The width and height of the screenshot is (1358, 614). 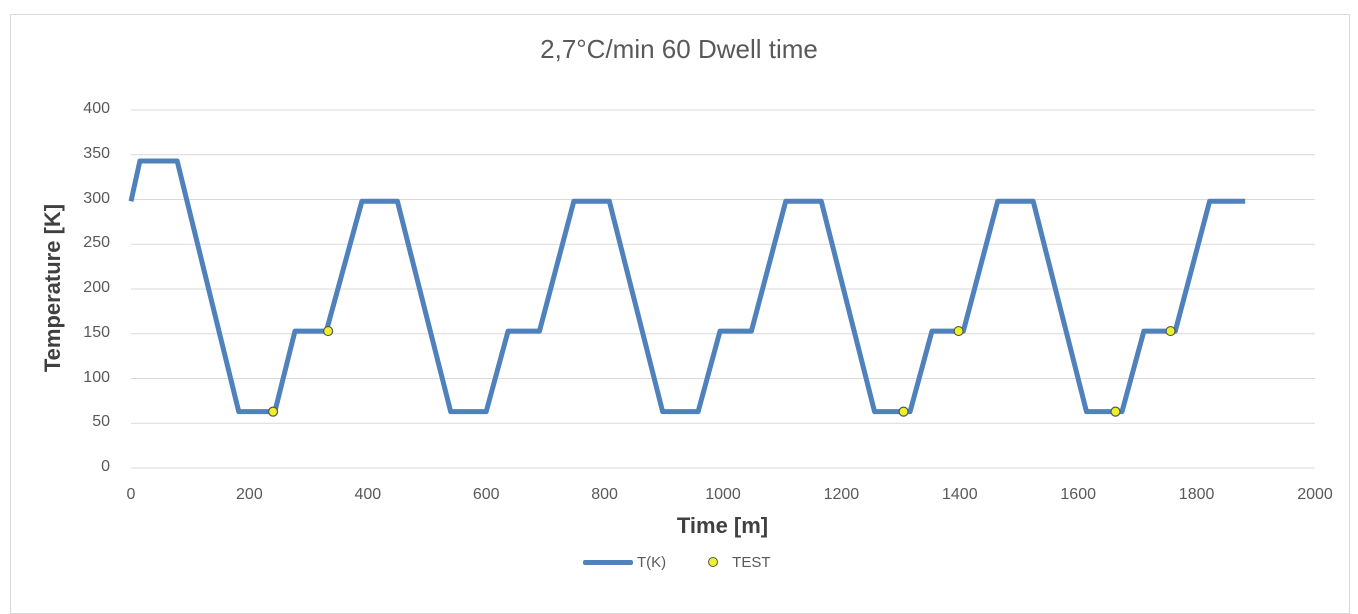 I want to click on x-tick-label: 0, so click(x=131, y=494).